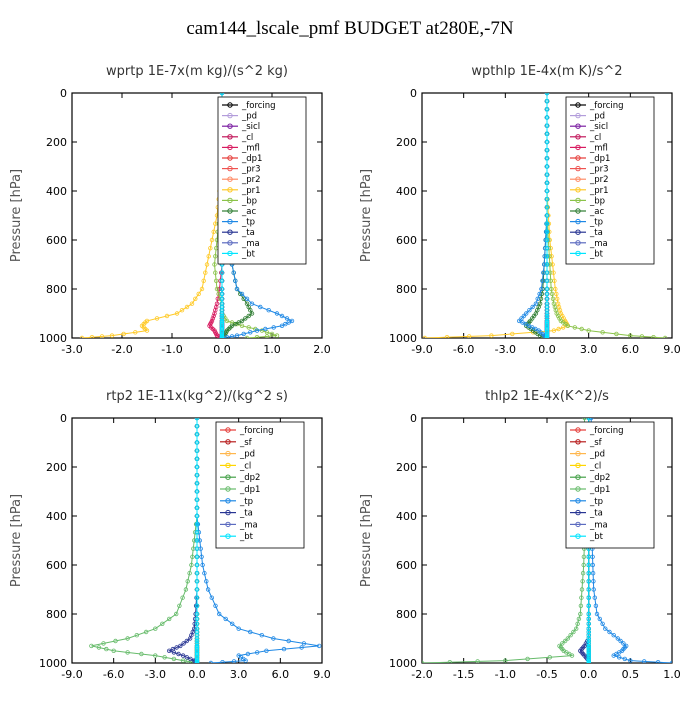  I want to click on legend-box, so click(260, 485).